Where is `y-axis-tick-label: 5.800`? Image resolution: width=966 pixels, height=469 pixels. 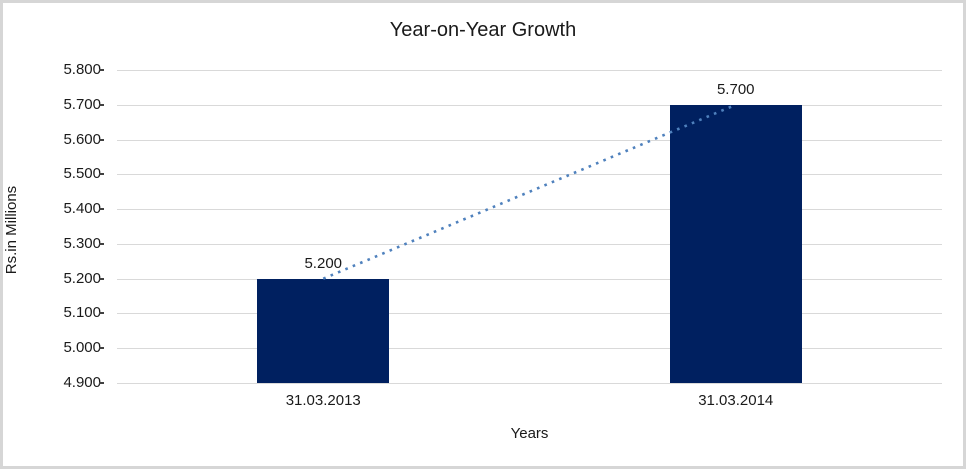 y-axis-tick-label: 5.800 is located at coordinates (82, 69).